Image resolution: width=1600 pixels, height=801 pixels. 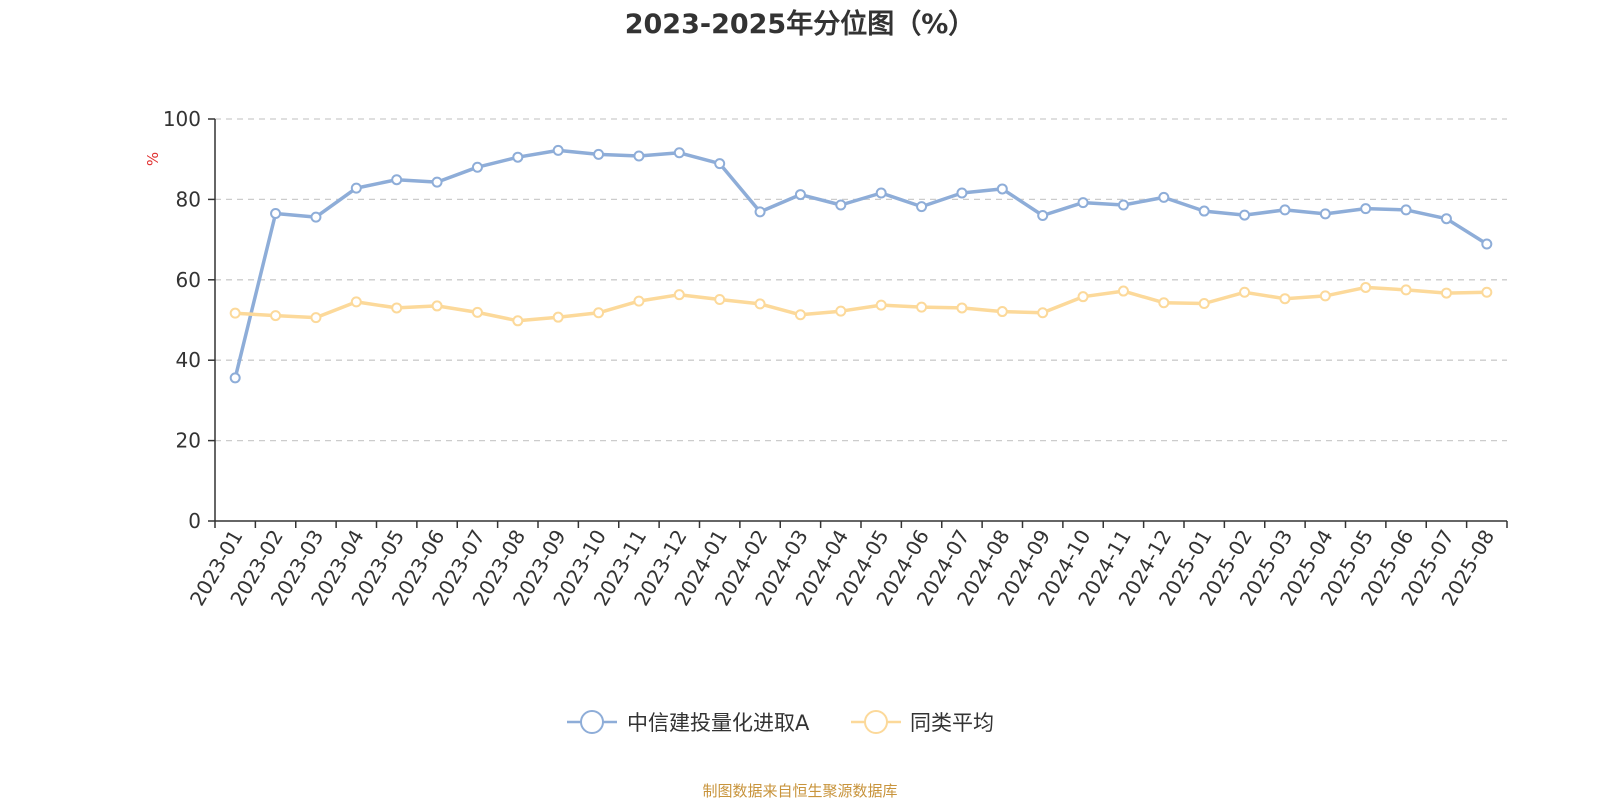 What do you see at coordinates (188, 441) in the screenshot?
I see `y-tick-label: 20` at bounding box center [188, 441].